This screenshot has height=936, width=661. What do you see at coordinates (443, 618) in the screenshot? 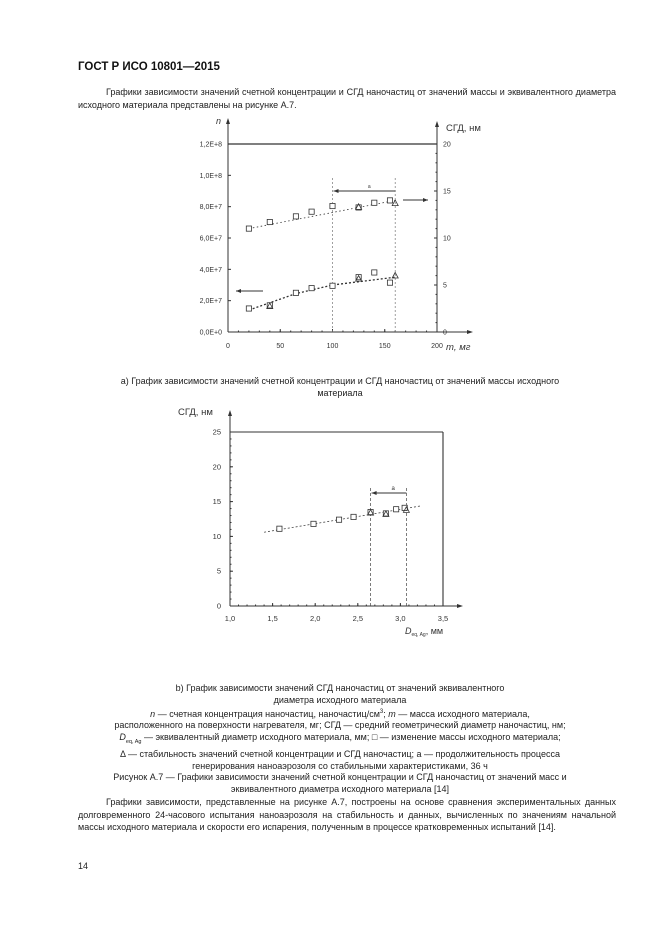
I see `x-tick-label: 3,5` at bounding box center [443, 618].